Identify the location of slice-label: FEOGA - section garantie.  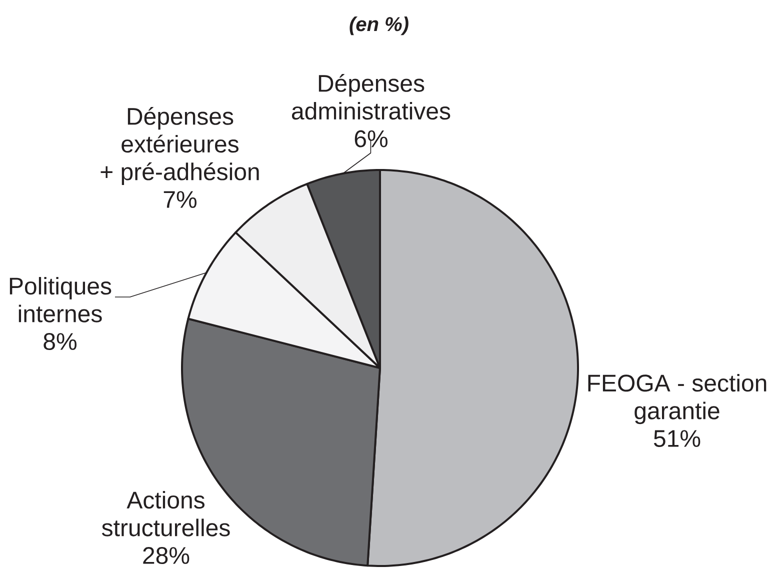
(677, 399).